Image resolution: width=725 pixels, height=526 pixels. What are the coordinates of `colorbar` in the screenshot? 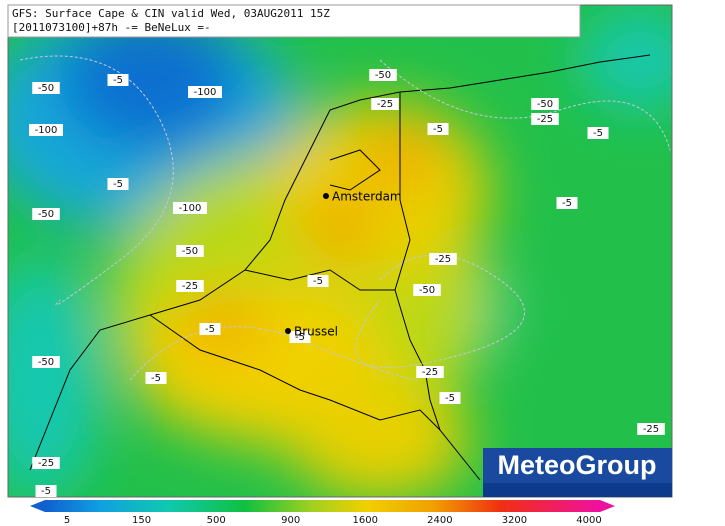 It's located at (322, 506).